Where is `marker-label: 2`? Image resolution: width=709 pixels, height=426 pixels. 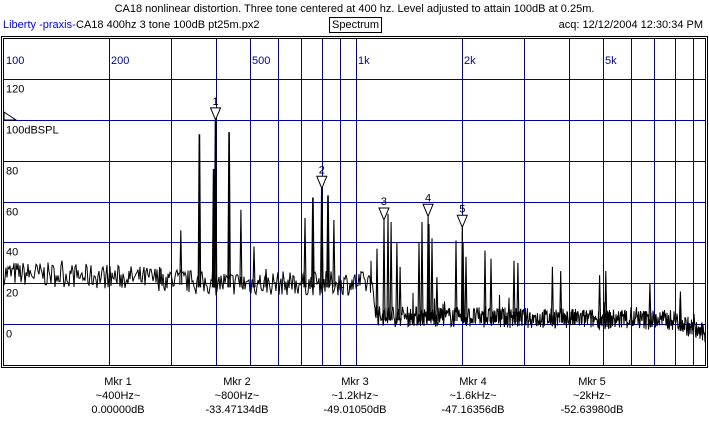
marker-label: 2 is located at coordinates (322, 170).